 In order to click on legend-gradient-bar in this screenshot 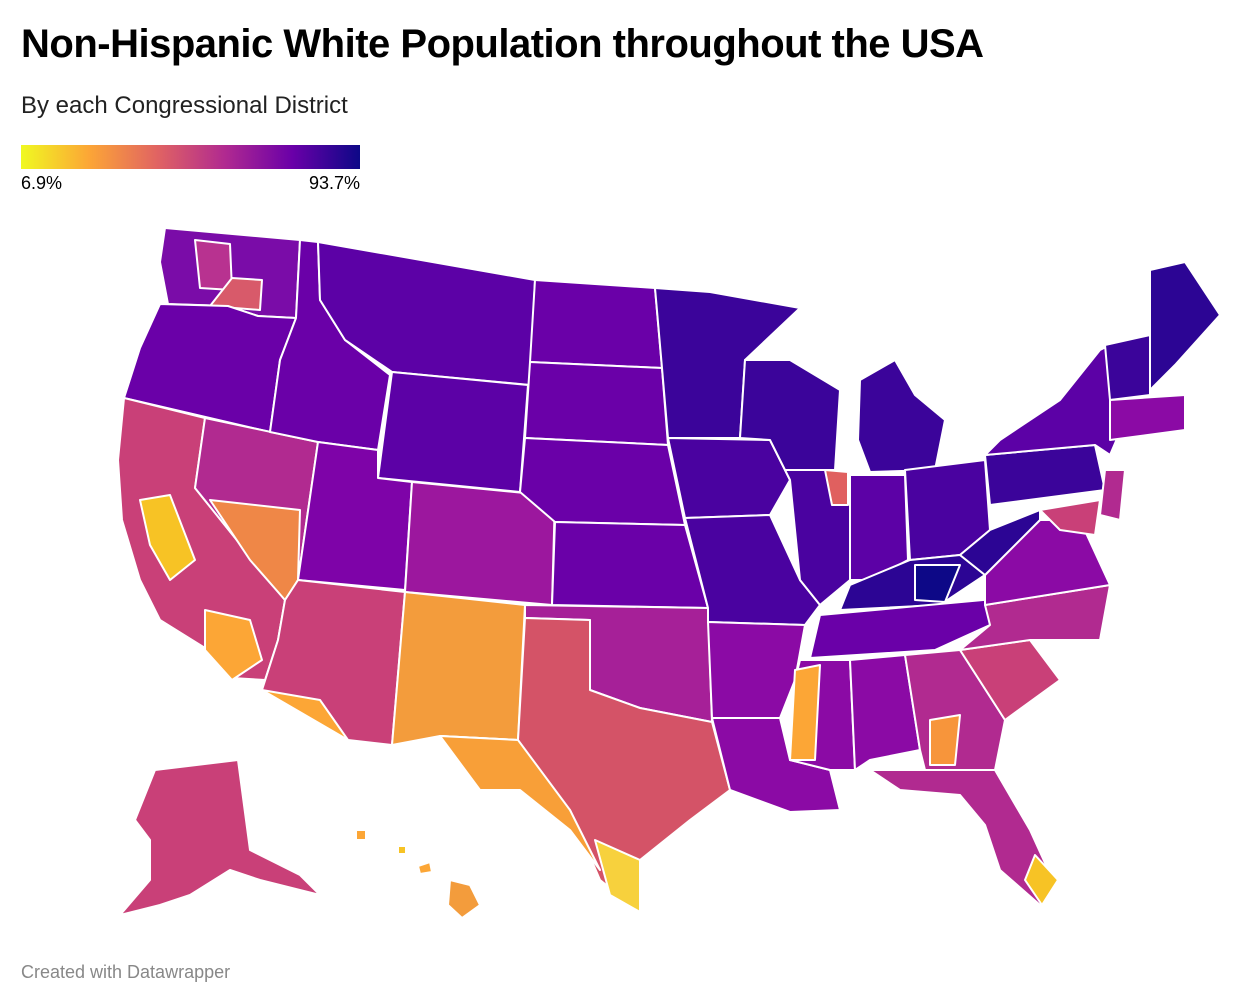, I will do `click(190, 157)`.